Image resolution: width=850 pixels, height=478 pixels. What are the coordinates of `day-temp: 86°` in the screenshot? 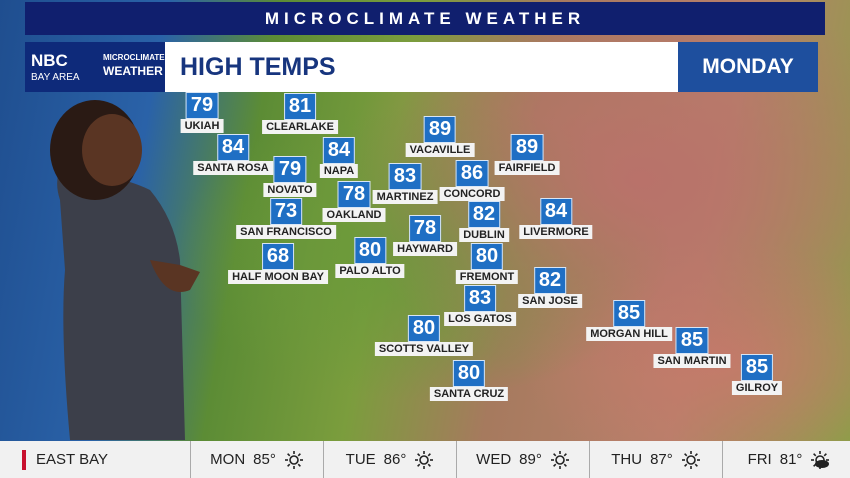 It's located at (395, 459).